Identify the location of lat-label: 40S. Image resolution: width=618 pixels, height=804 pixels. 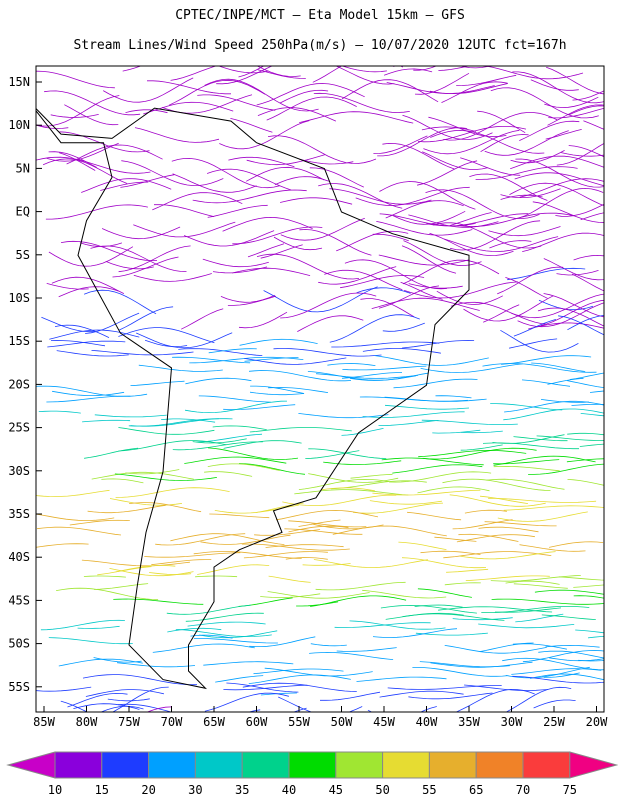
(19, 557).